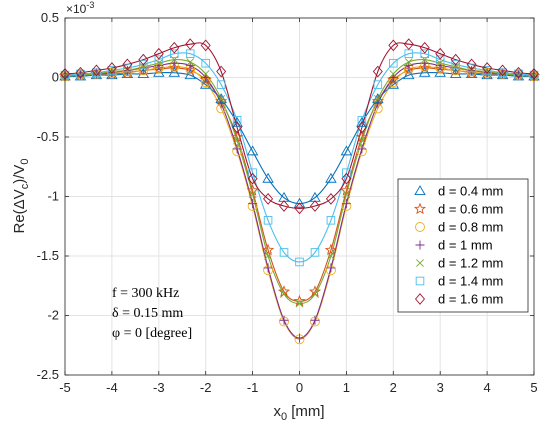 The width and height of the screenshot is (550, 433). What do you see at coordinates (470, 209) in the screenshot?
I see `legend-label-2: d = 0.6 mm` at bounding box center [470, 209].